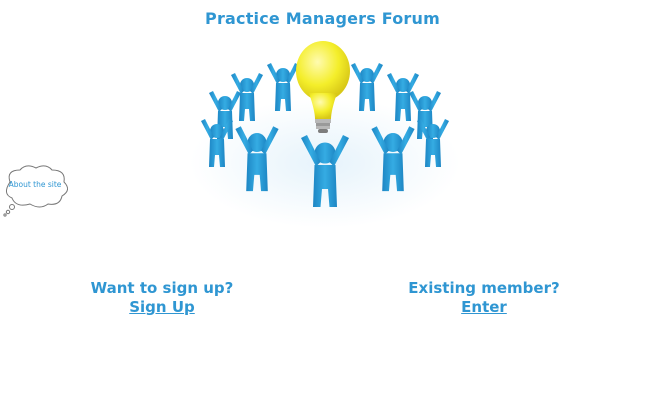 This screenshot has height=403, width=645. I want to click on page-title: Practice Managers Forum, so click(322, 18).